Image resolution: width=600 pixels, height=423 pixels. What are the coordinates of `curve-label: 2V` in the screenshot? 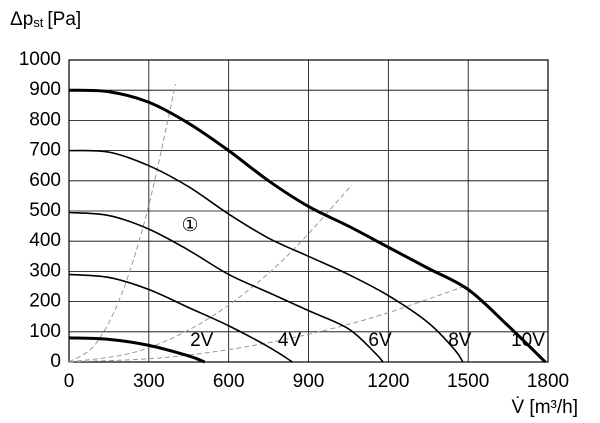 It's located at (202, 340).